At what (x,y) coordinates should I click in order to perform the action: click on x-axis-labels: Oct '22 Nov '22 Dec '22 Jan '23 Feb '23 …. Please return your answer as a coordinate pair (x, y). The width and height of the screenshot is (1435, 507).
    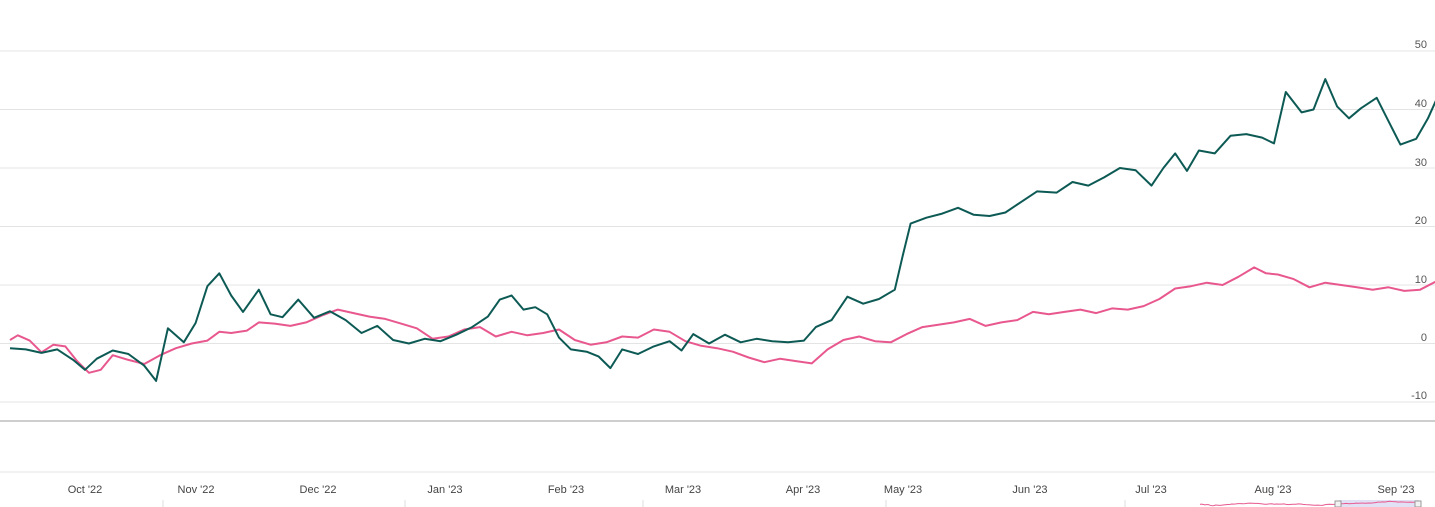
    Looking at the image, I should click on (741, 490).